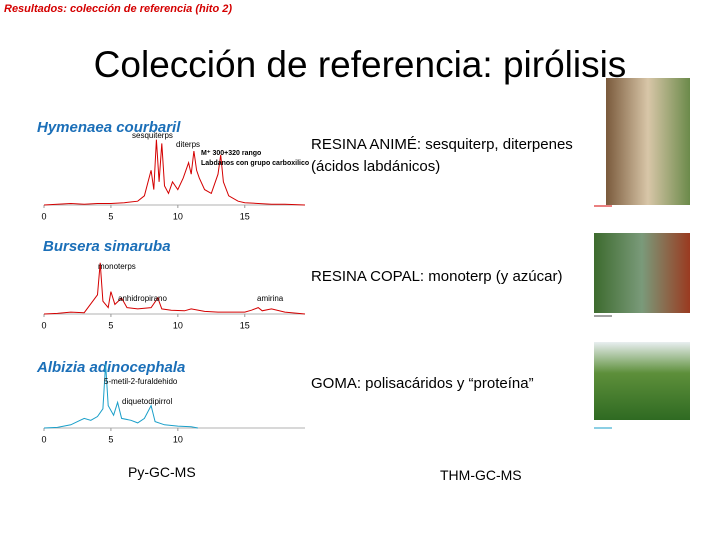 The image size is (720, 540). Describe the element at coordinates (255, 163) in the screenshot. I see `annotation: Labdanos con grupo carboxilico` at that location.